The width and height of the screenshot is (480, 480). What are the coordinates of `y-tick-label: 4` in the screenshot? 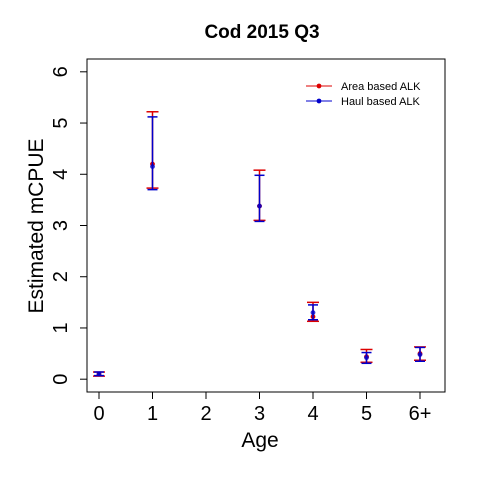 It's located at (61, 174).